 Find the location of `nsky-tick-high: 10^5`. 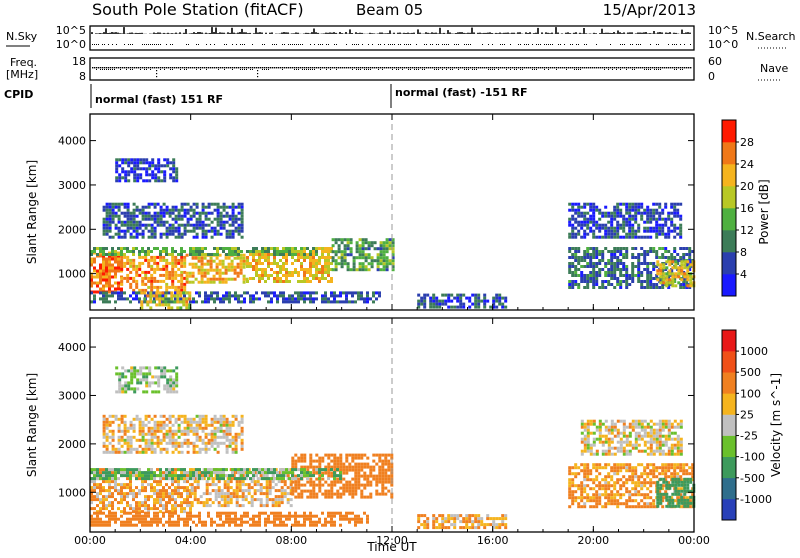

nsky-tick-high: 10^5 is located at coordinates (71, 30).